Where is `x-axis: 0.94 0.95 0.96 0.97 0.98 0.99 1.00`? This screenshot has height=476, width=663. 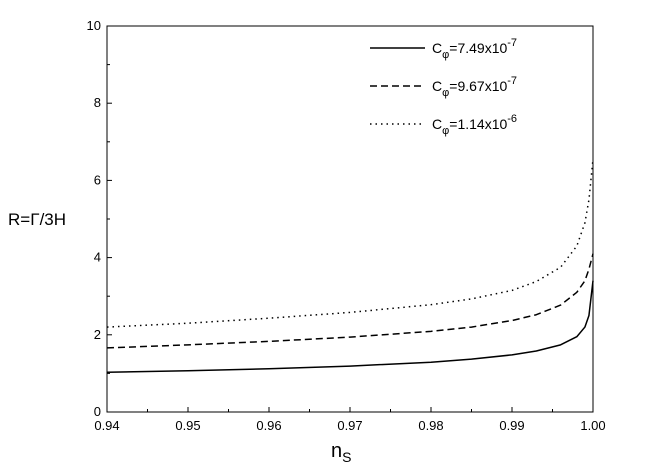
x-axis: 0.94 0.95 0.96 0.97 0.98 0.99 1.00 is located at coordinates (350, 420).